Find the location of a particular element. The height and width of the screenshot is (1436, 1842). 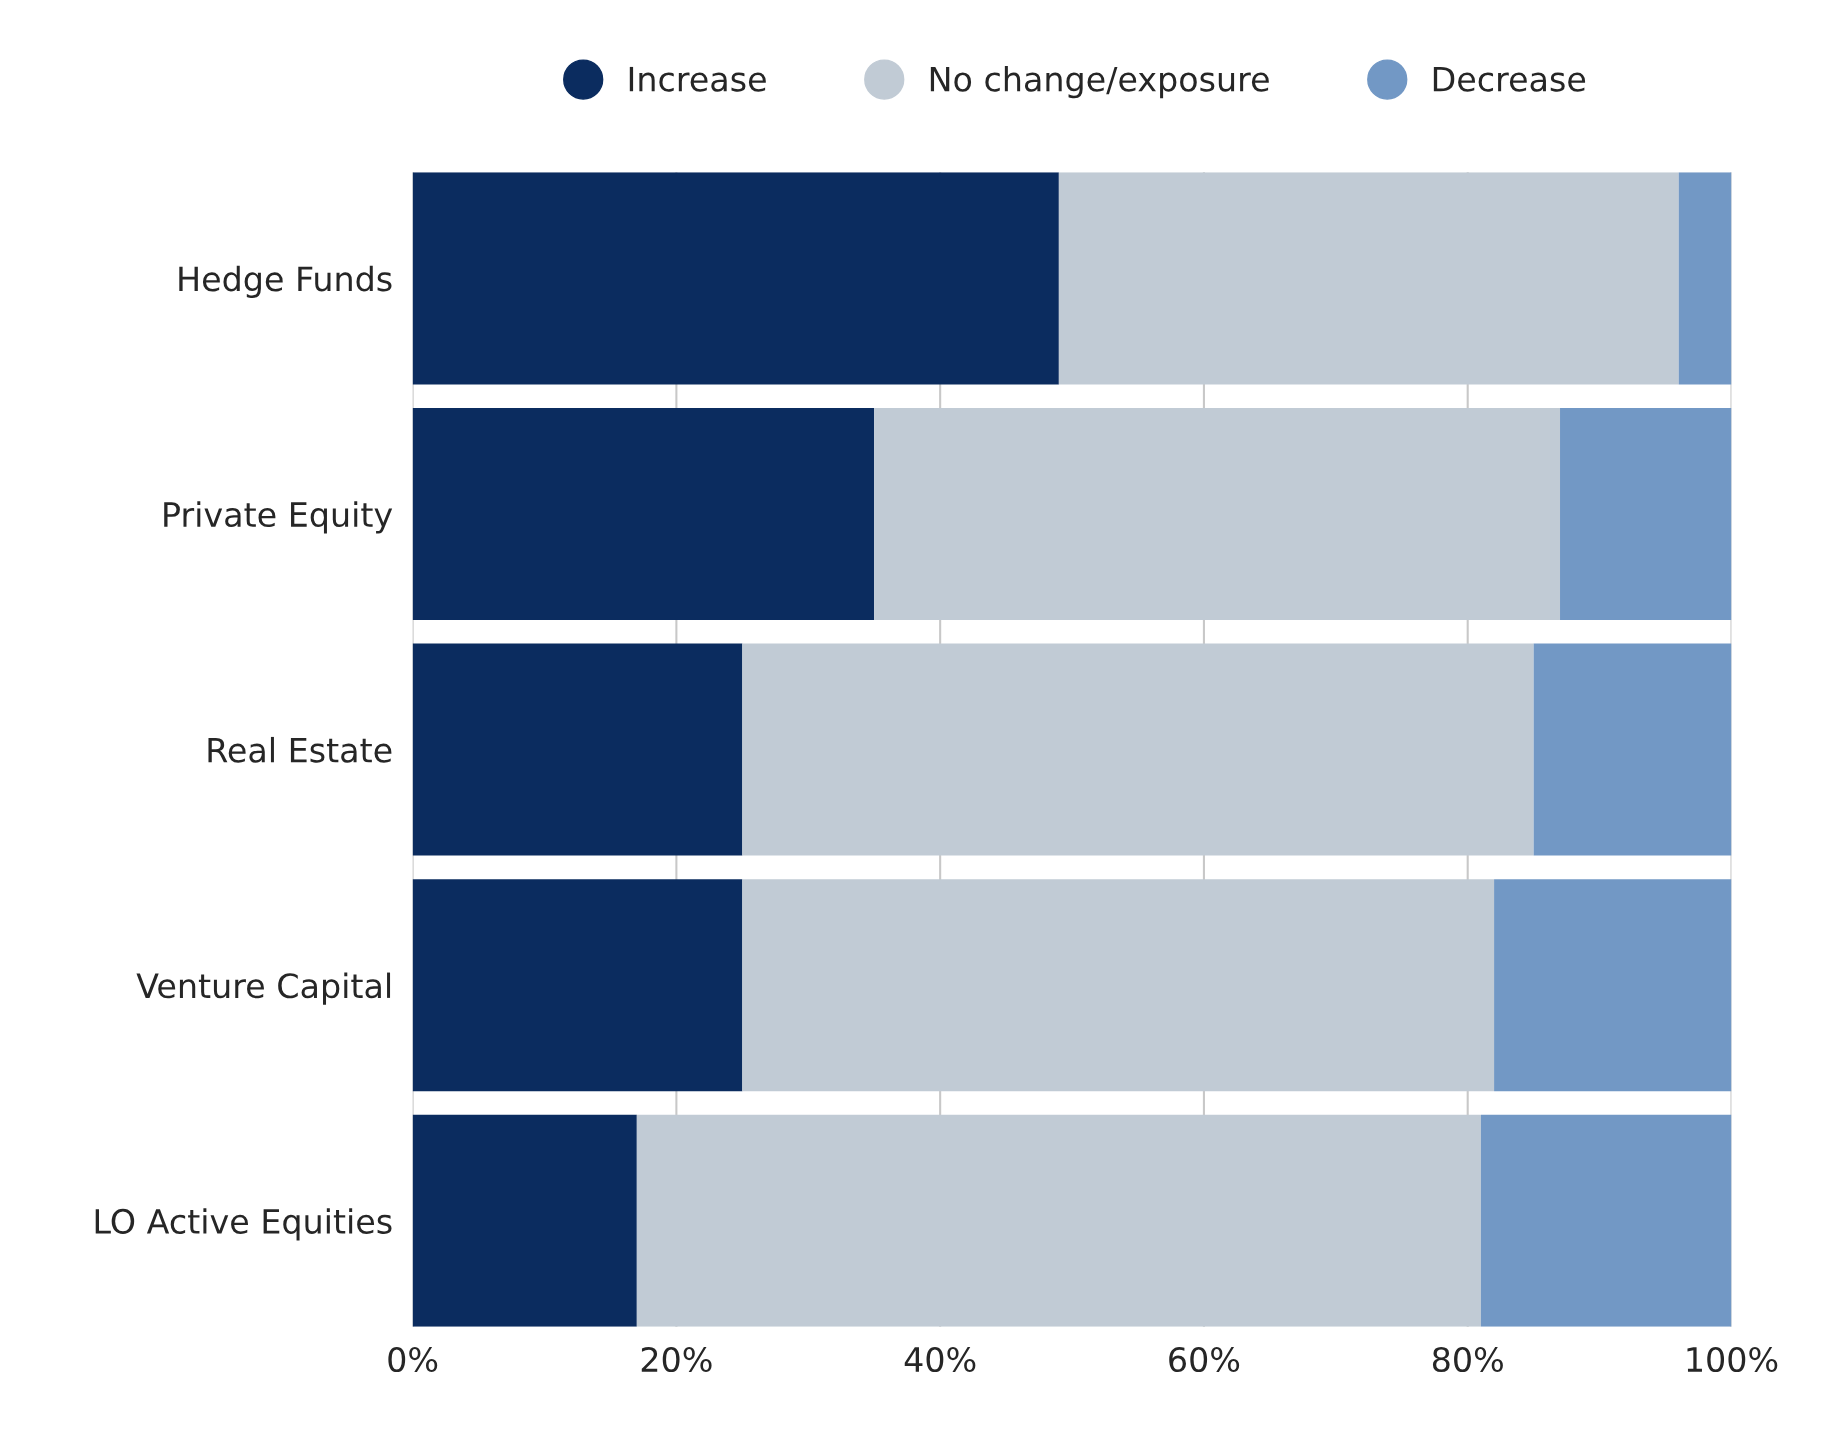

legend-label: No change/exposure is located at coordinates (1099, 82).